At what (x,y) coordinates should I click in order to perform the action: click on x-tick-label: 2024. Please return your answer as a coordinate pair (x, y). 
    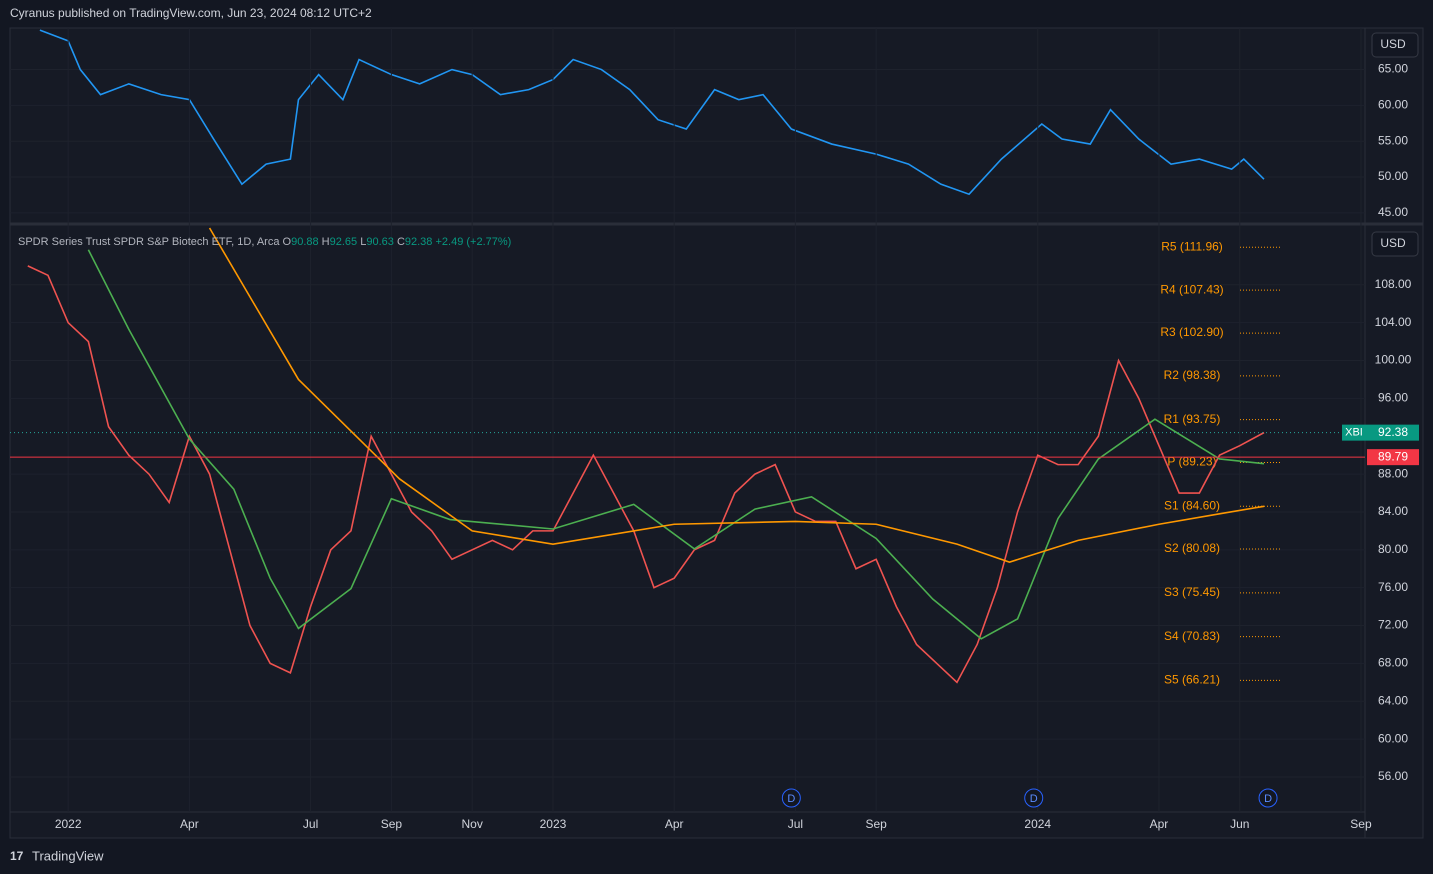
    Looking at the image, I should click on (1037, 824).